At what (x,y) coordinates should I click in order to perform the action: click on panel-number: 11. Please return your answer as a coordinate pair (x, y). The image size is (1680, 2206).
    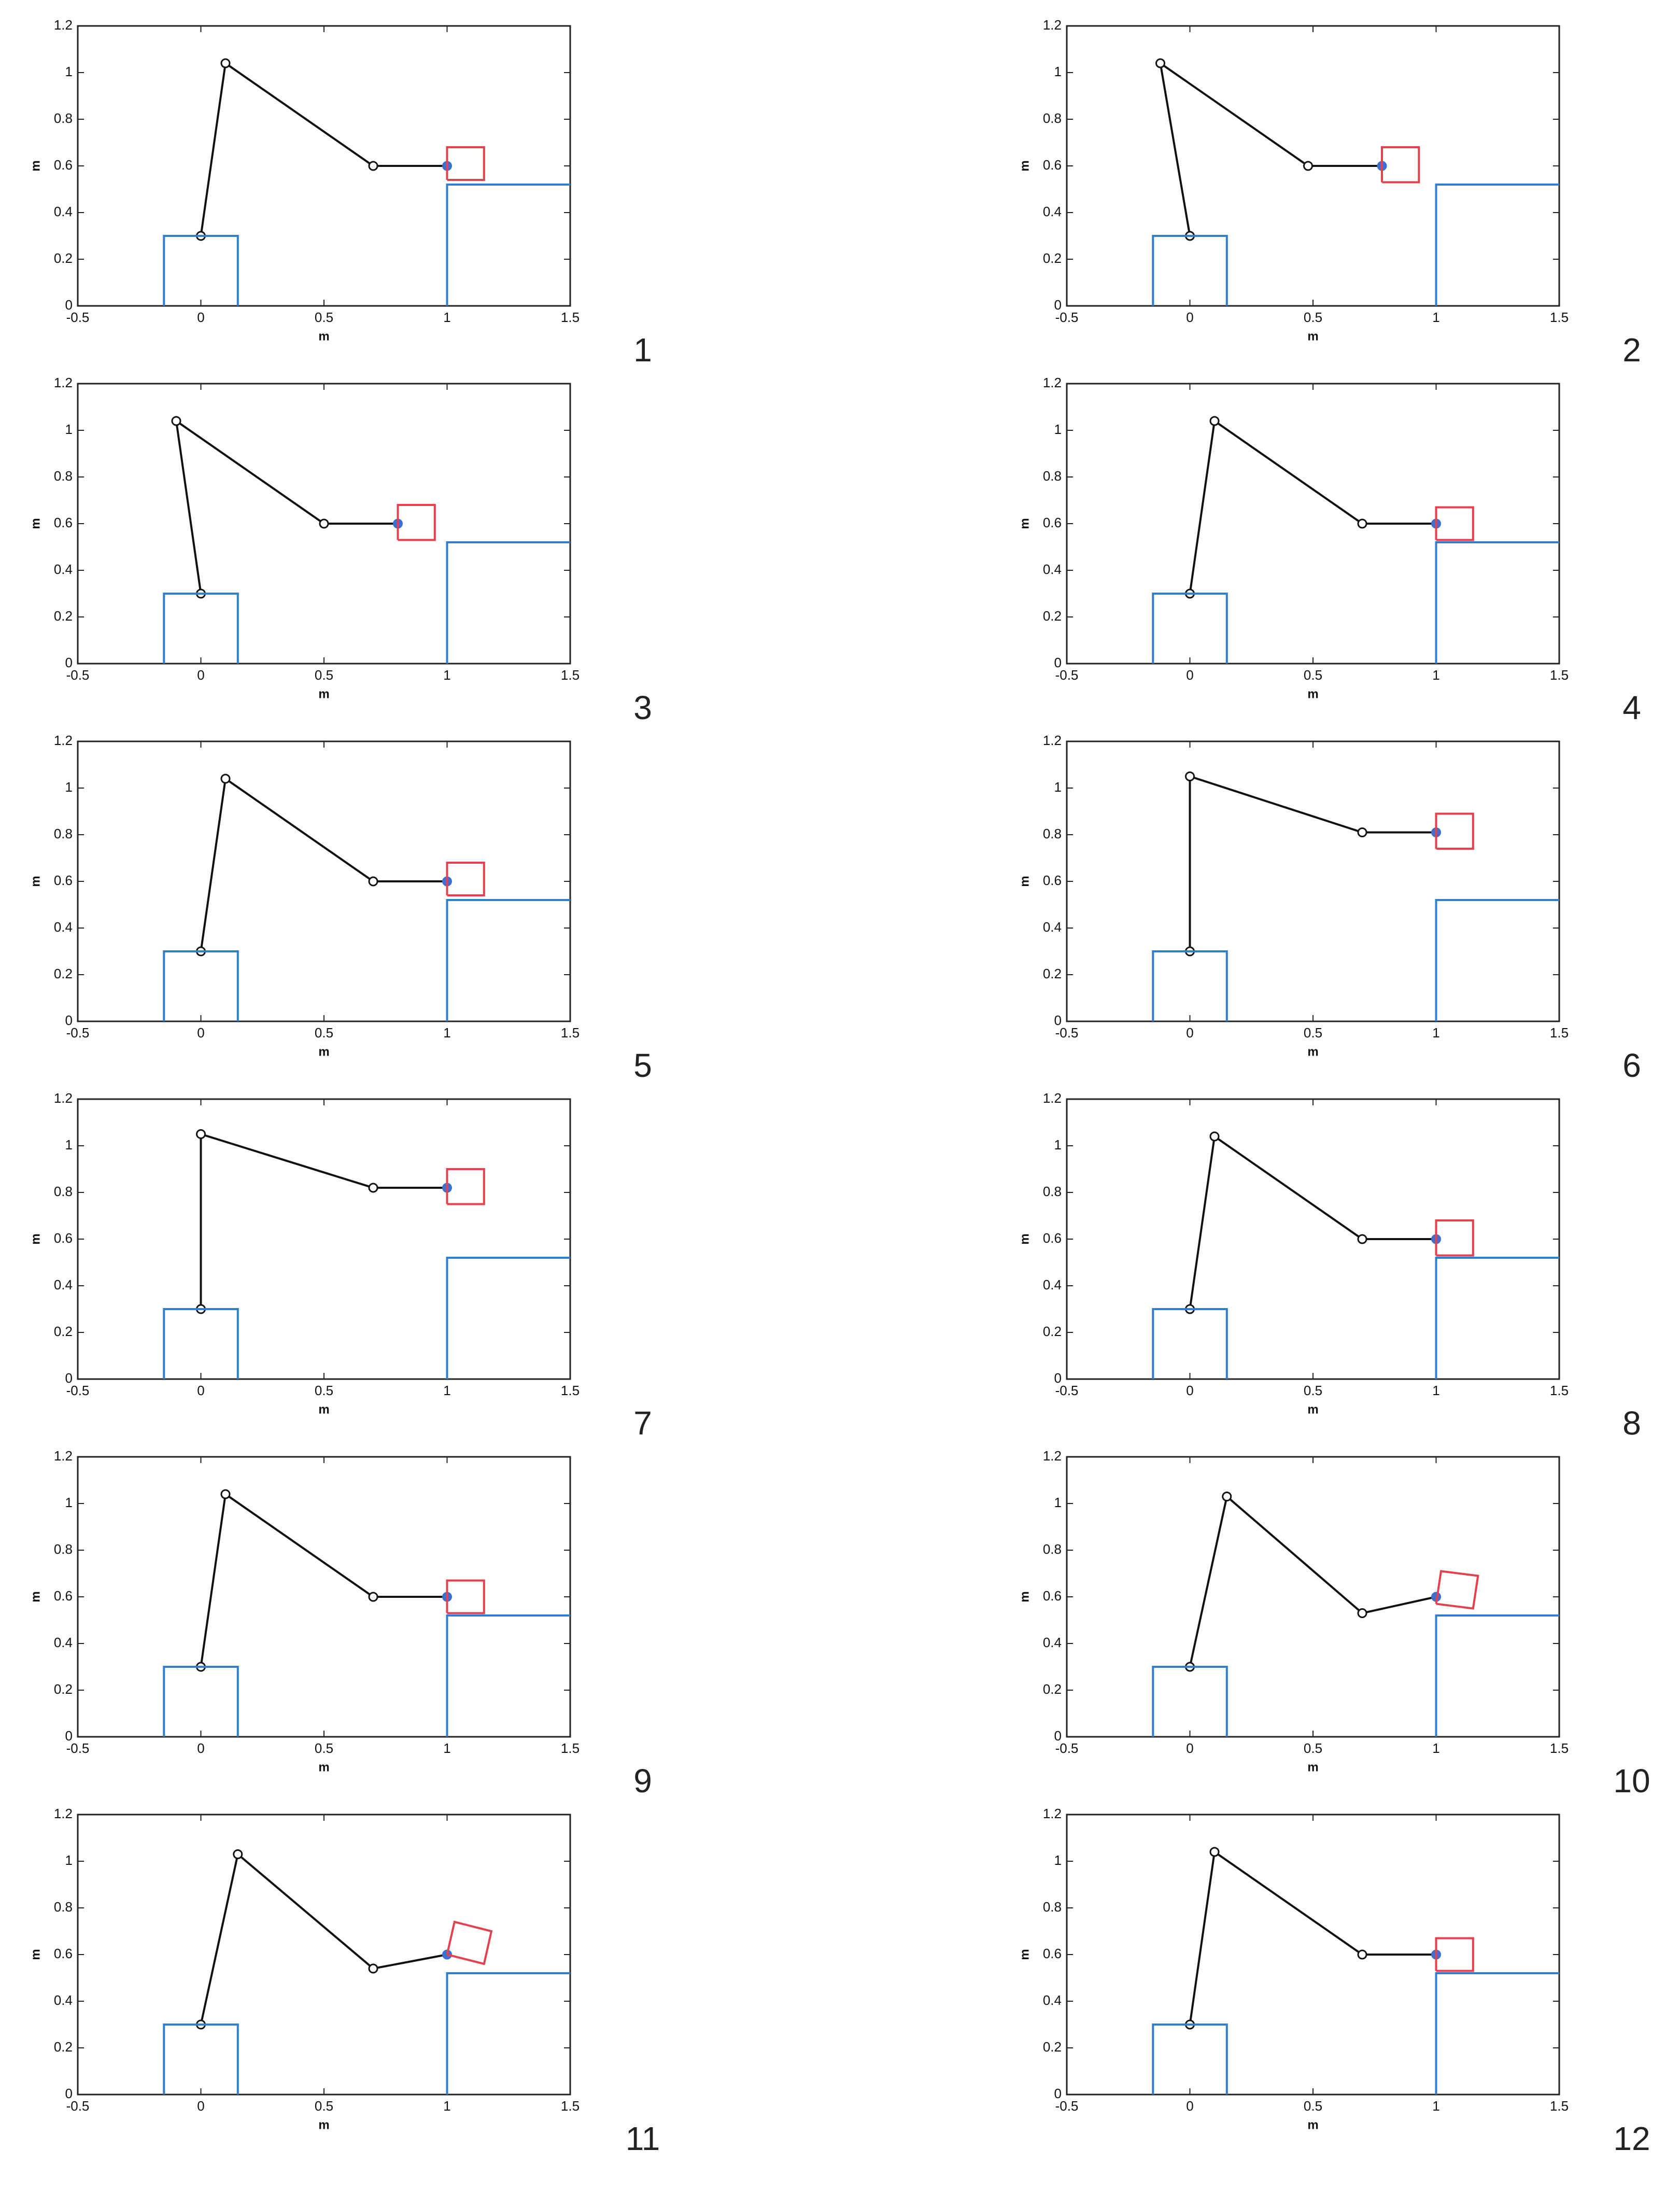
    Looking at the image, I should click on (643, 2138).